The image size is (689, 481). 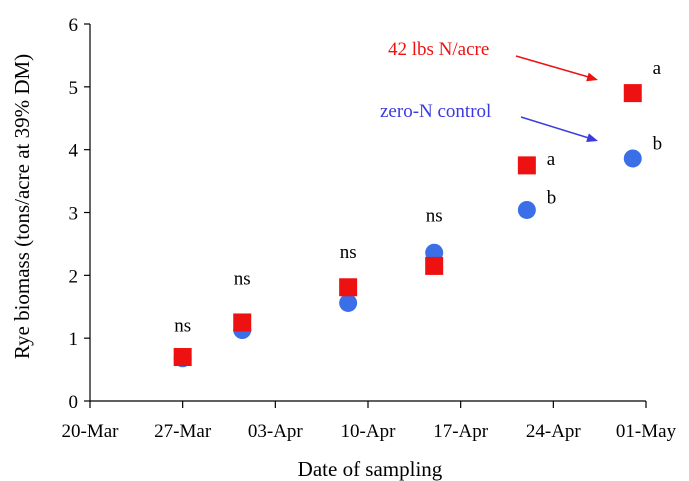 What do you see at coordinates (74, 151) in the screenshot?
I see `y-tick-label: 4` at bounding box center [74, 151].